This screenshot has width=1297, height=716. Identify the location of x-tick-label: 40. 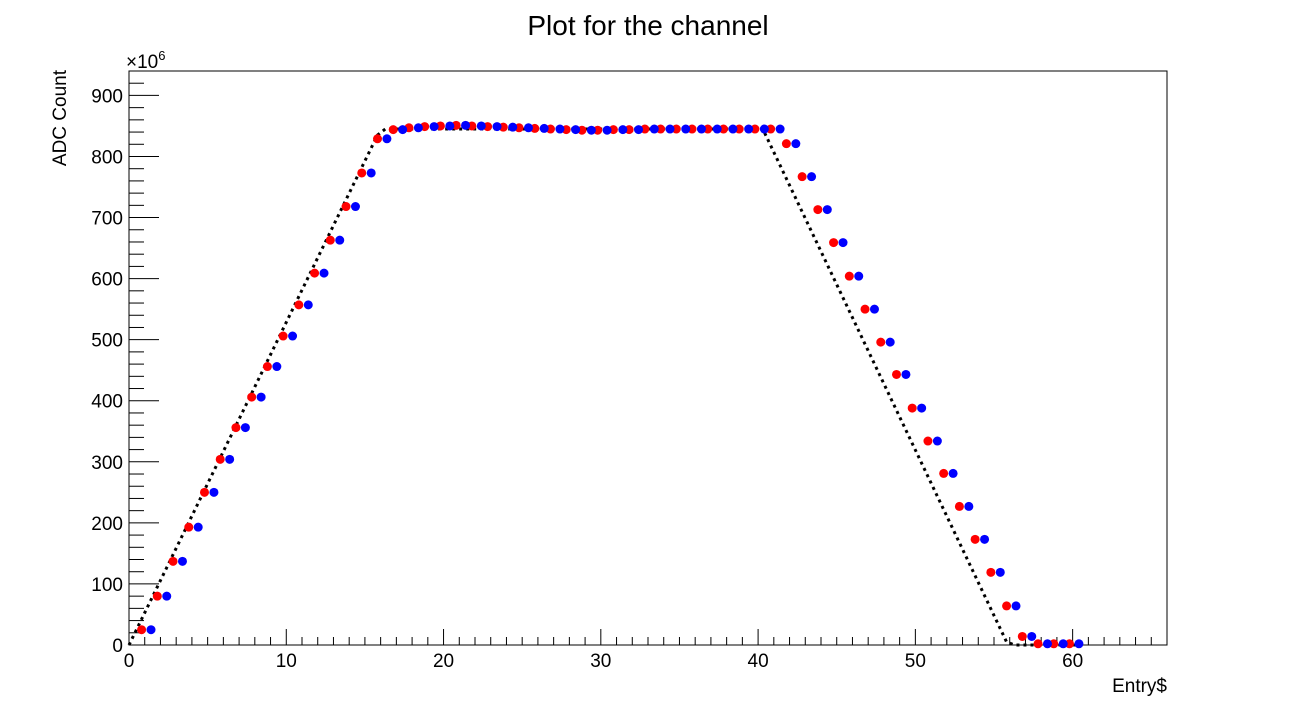
(758, 661).